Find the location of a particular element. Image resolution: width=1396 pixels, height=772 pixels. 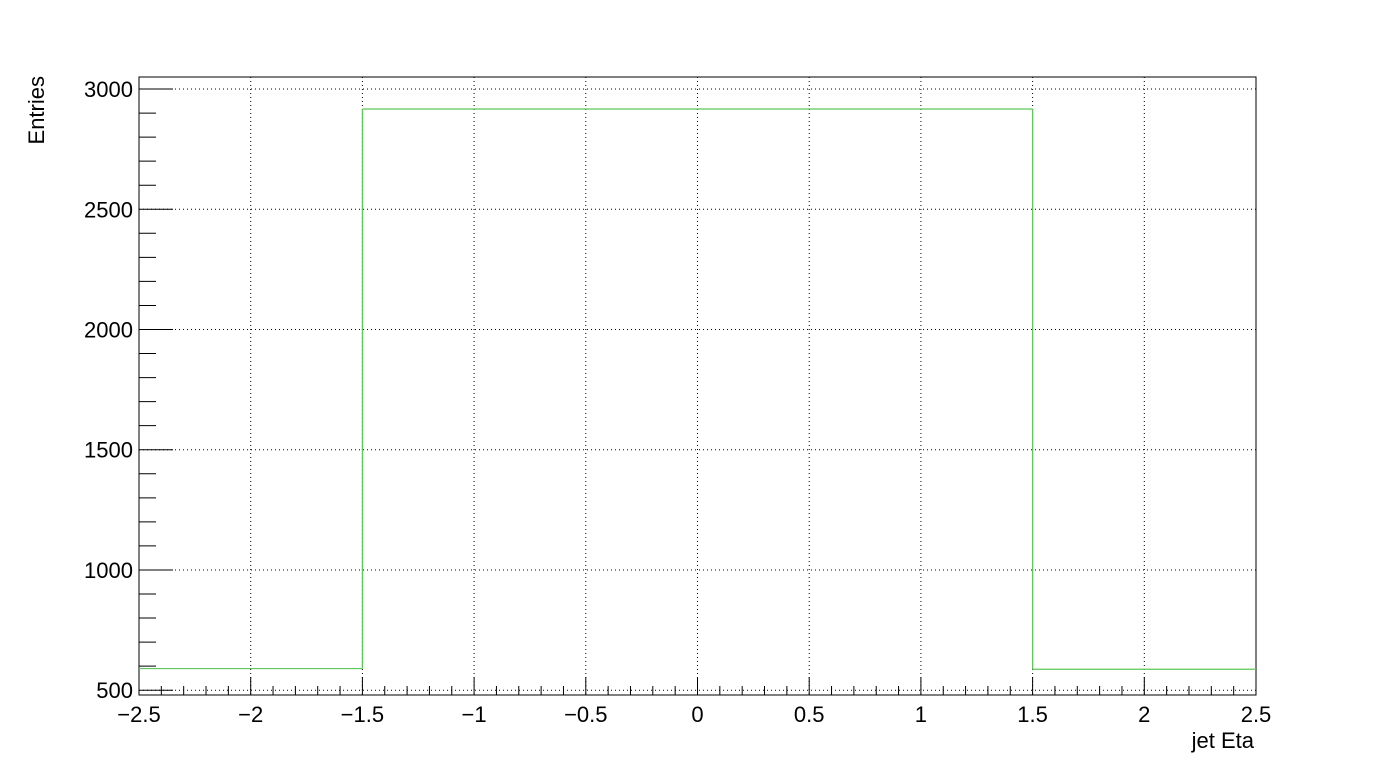

x-tick-label: 2.5 is located at coordinates (1256, 714).